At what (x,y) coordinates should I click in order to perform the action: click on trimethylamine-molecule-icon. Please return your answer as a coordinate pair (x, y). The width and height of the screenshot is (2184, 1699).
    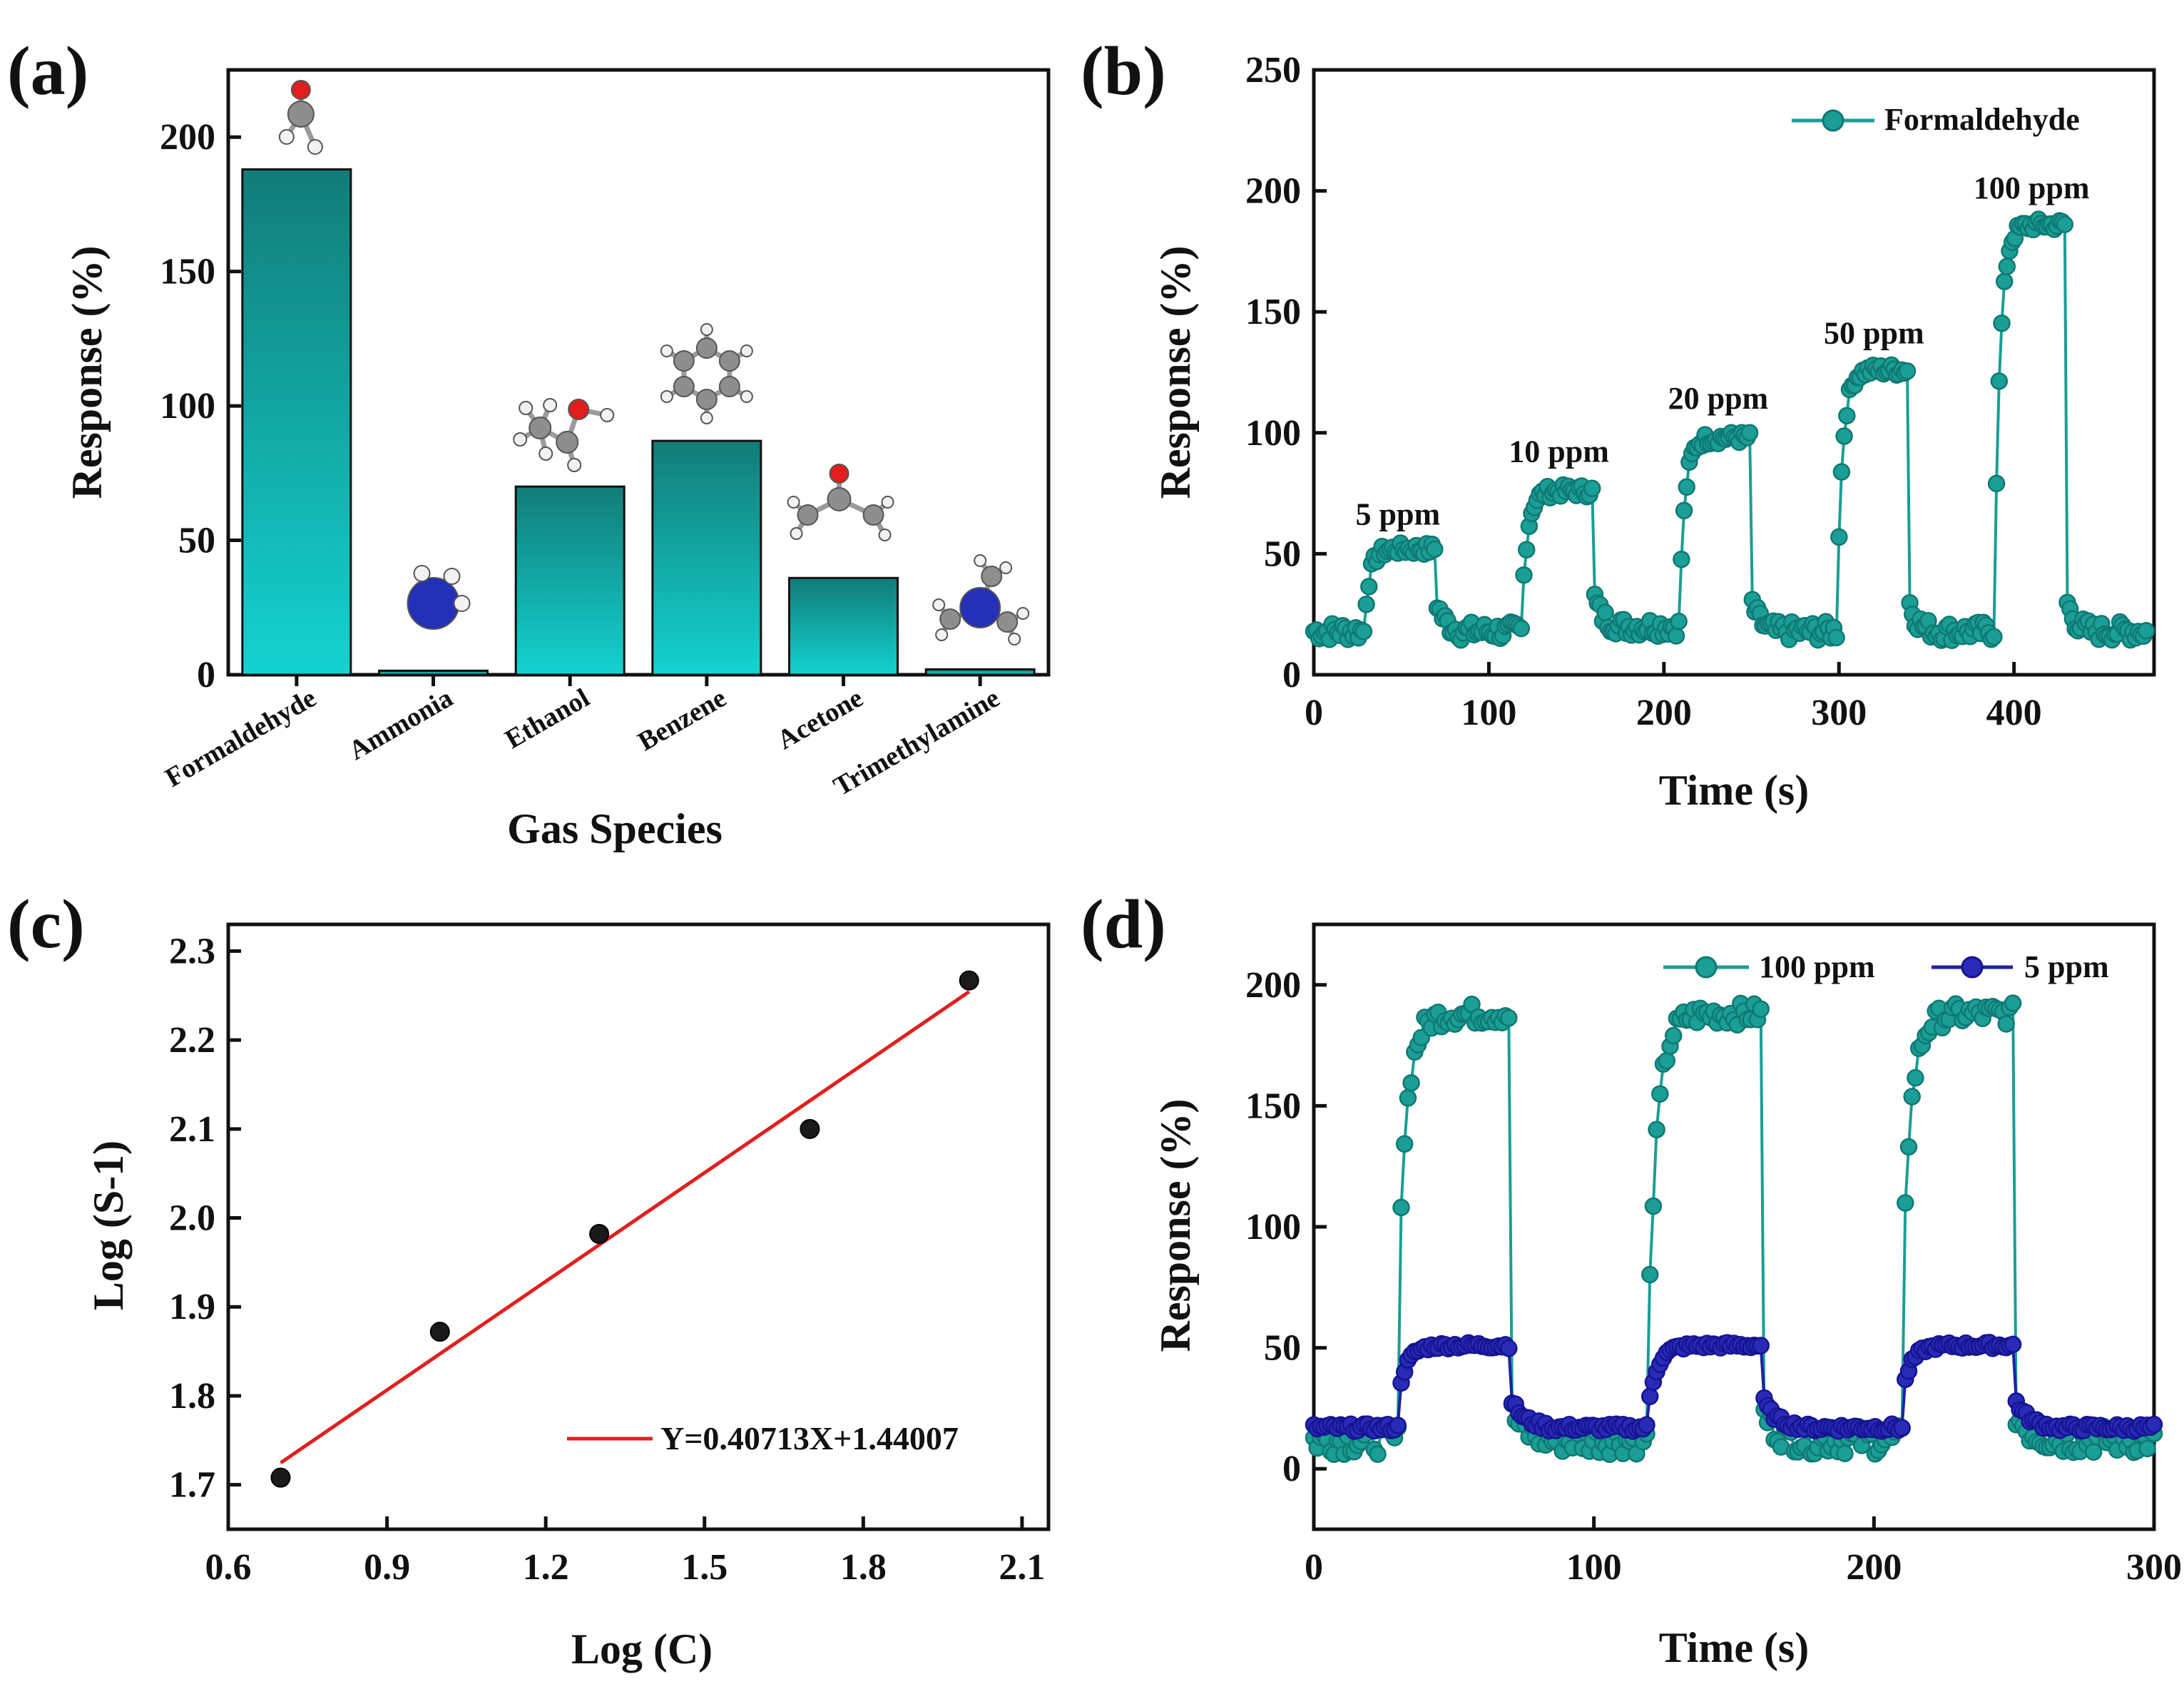
    Looking at the image, I should click on (981, 600).